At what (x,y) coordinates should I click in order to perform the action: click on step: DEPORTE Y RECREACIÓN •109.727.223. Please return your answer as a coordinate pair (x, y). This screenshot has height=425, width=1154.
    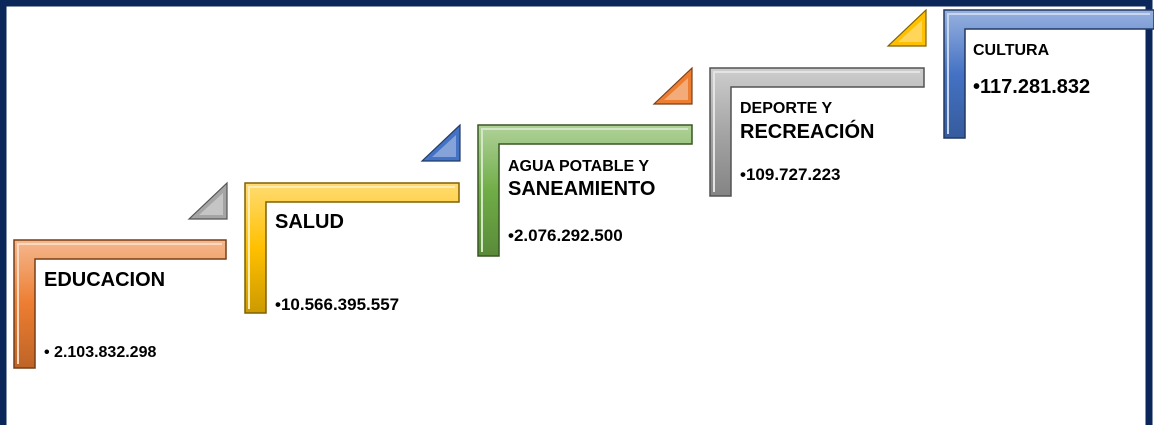
    Looking at the image, I should click on (818, 102).